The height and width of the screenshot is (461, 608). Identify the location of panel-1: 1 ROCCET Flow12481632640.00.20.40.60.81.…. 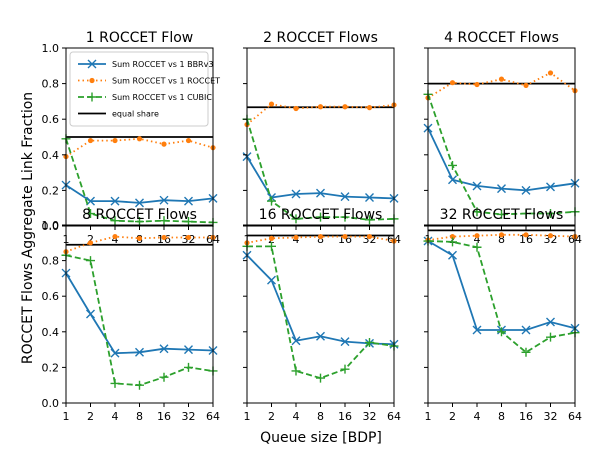
(131, 138).